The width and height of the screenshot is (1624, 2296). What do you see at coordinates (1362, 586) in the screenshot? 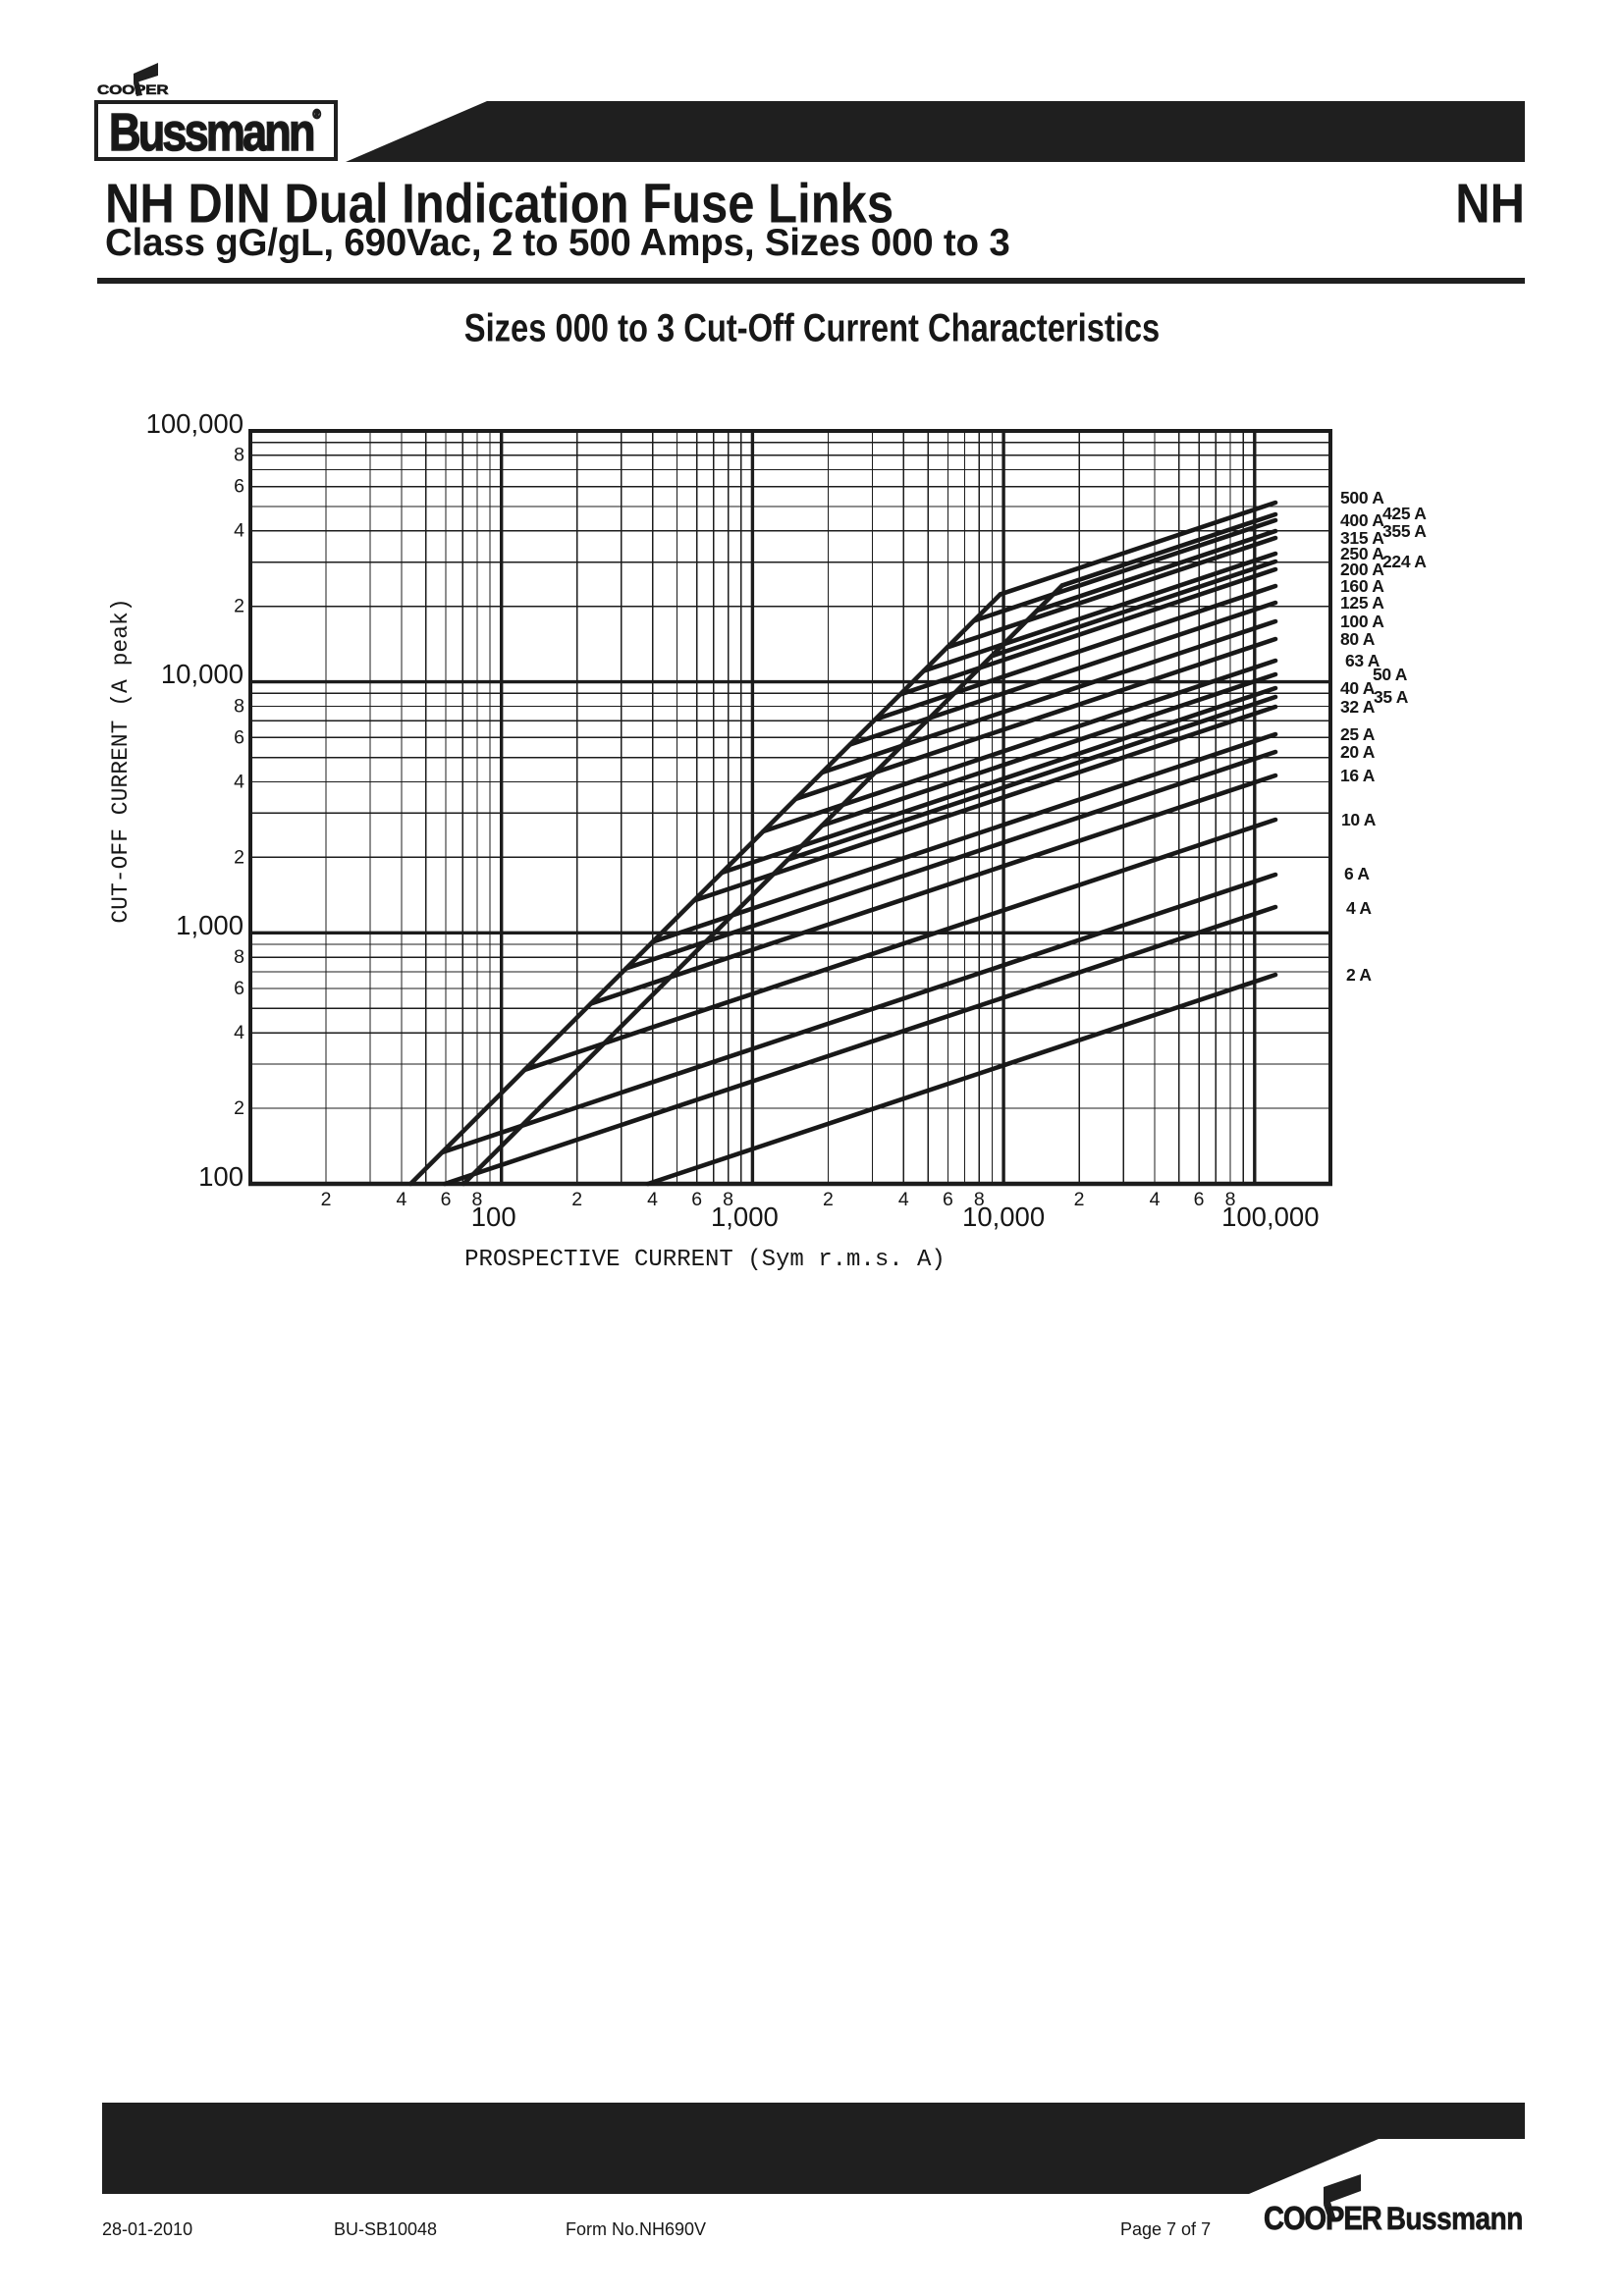
I see `svg-text: 160 A` at bounding box center [1362, 586].